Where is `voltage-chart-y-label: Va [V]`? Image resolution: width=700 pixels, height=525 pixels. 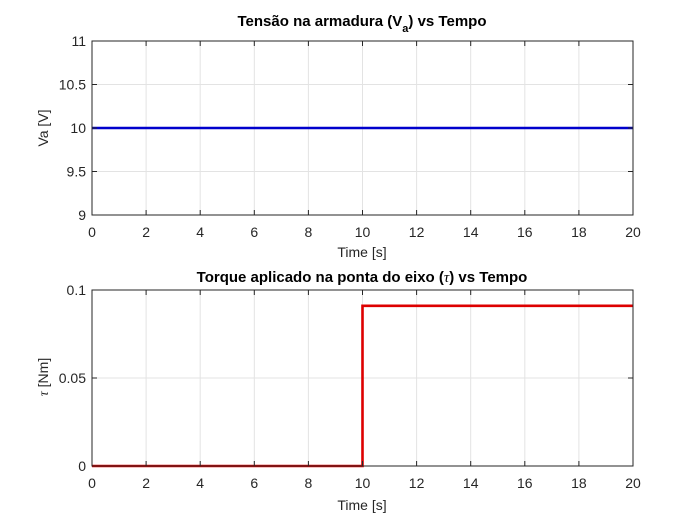
voltage-chart-y-label: Va [V] is located at coordinates (43, 127).